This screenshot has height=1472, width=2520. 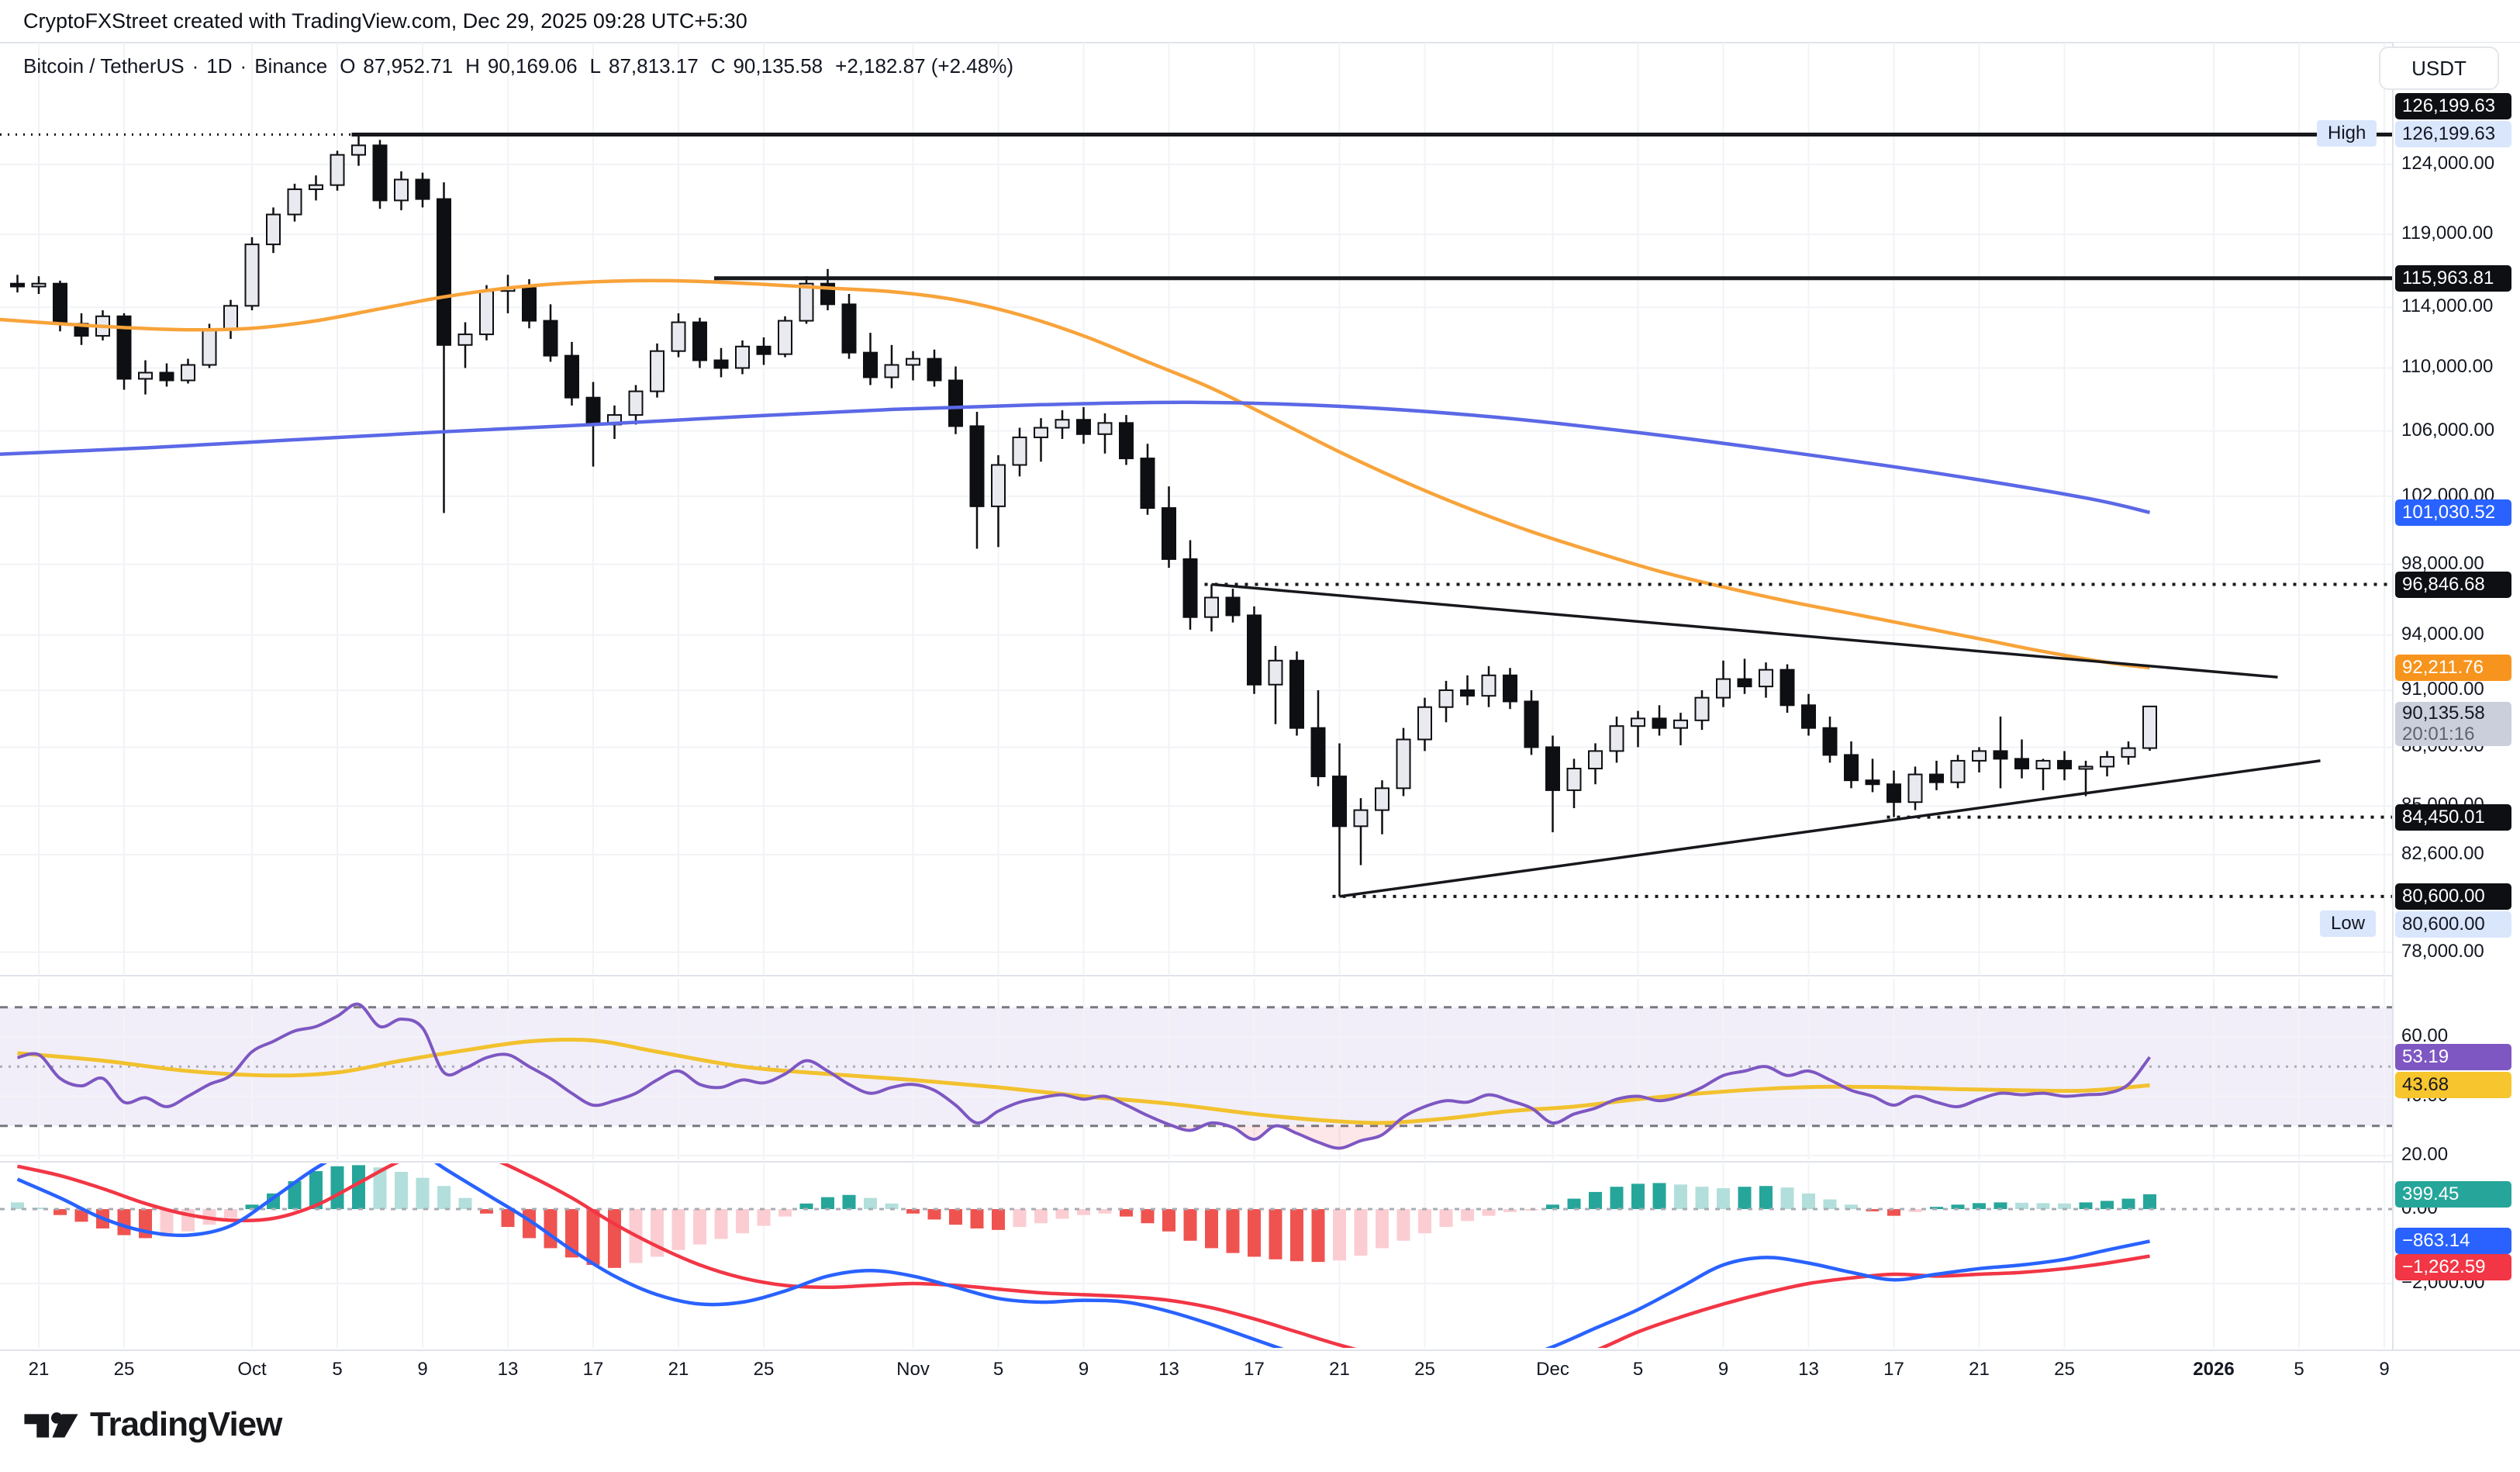 I want to click on axis-tick-label: 124,000.00, so click(x=2448, y=163).